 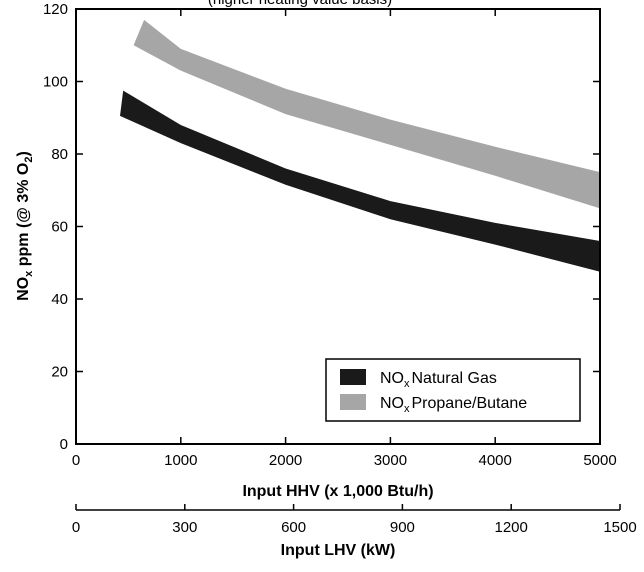 What do you see at coordinates (338, 550) in the screenshot?
I see `x2-axis-title: Input LHV (kW)` at bounding box center [338, 550].